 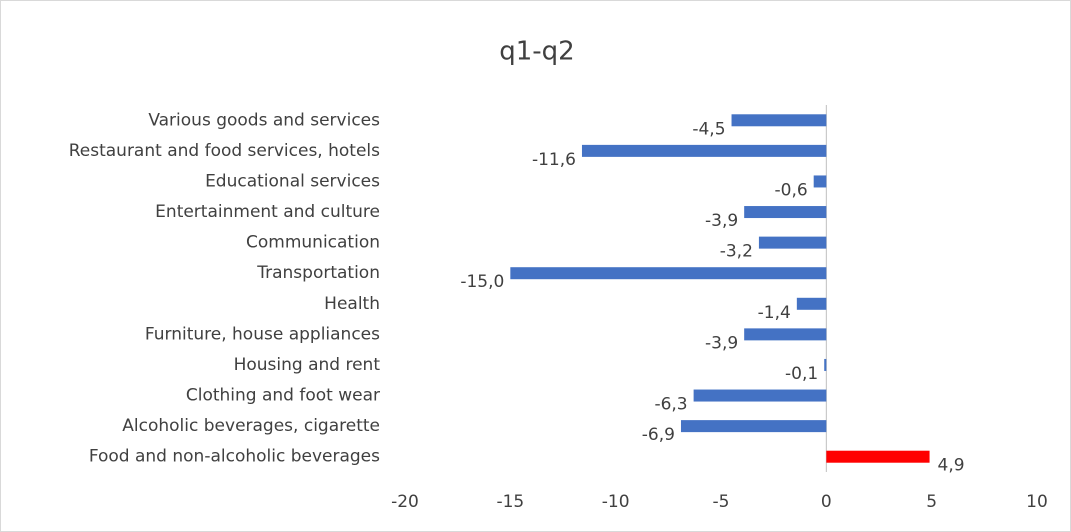 I want to click on x-tick-label: -15, so click(x=510, y=502).